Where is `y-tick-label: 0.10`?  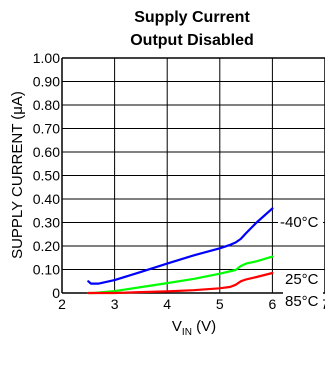 y-tick-label: 0.10 is located at coordinates (46, 270).